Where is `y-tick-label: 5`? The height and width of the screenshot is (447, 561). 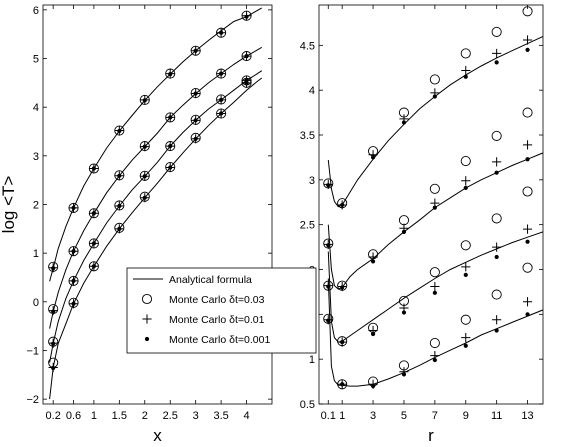 y-tick-label: 5 is located at coordinates (36, 60).